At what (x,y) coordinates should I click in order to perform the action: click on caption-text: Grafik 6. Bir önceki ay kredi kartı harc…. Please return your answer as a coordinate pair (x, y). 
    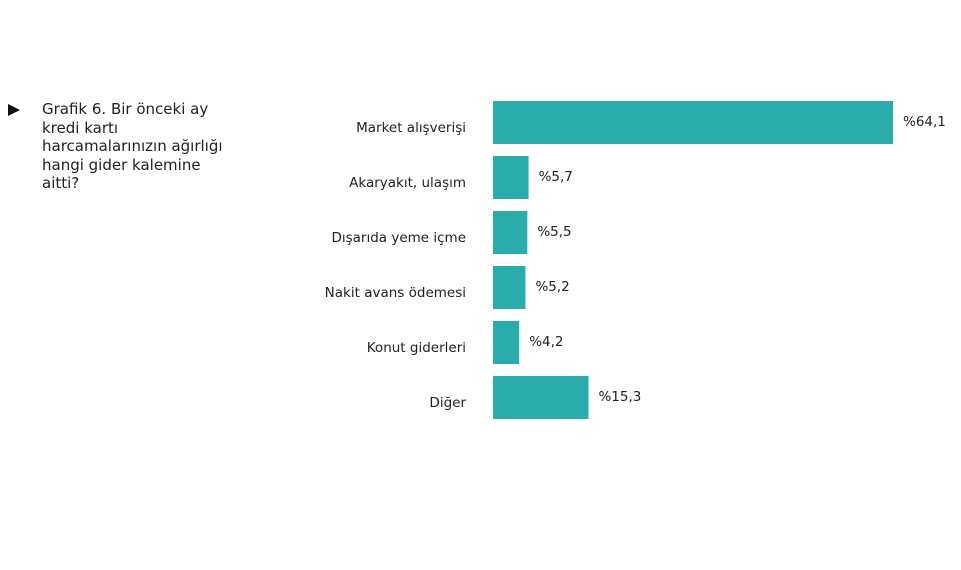
    Looking at the image, I should click on (132, 146).